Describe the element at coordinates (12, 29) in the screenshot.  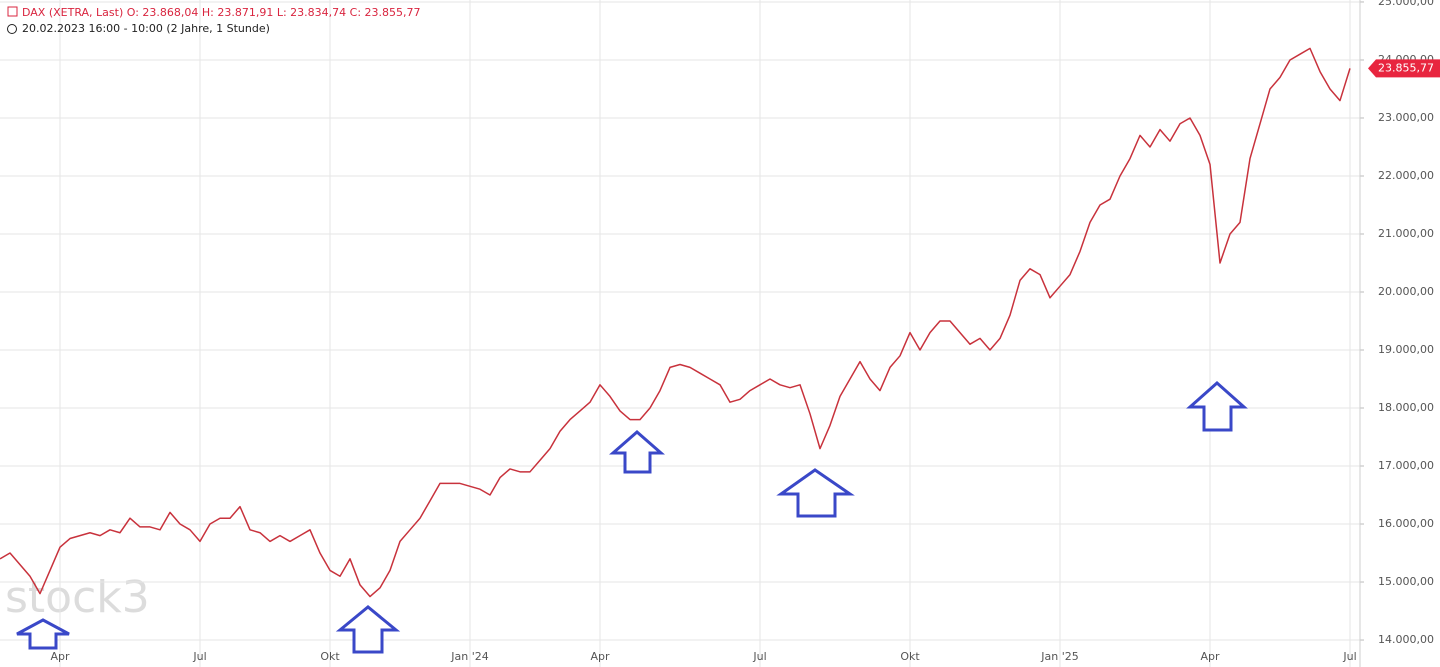
I see `clock-icon` at that location.